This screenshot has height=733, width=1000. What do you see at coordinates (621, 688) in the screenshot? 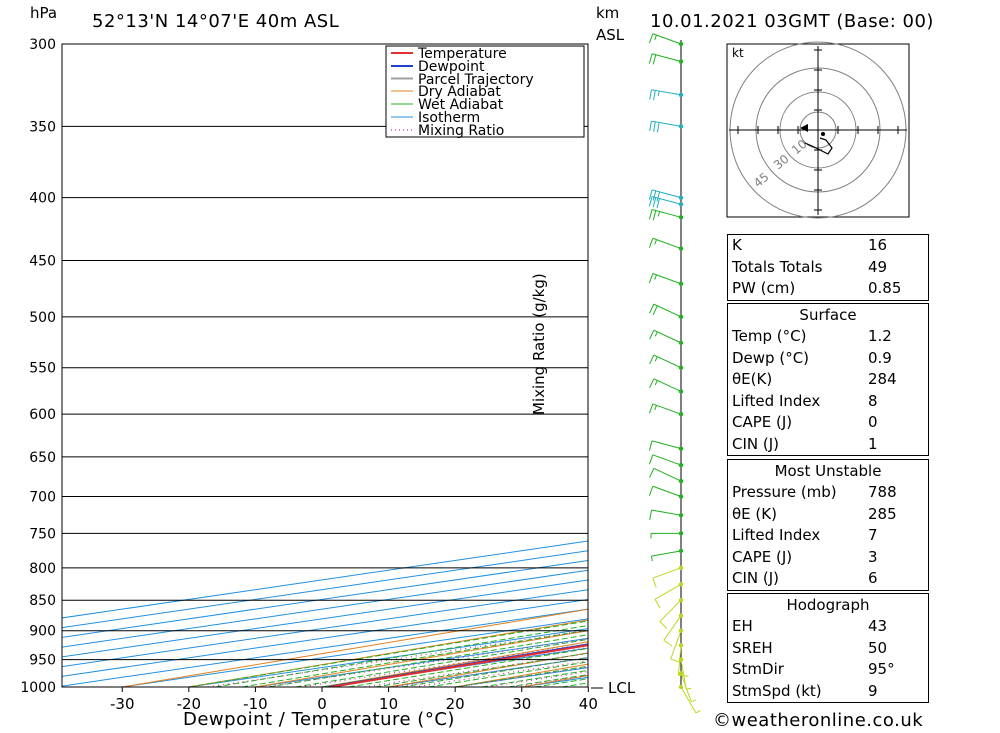
I see `lcl-label: LCL` at bounding box center [621, 688].